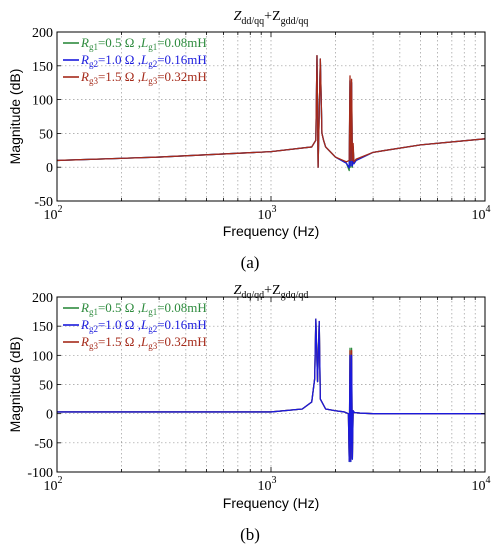  What do you see at coordinates (250, 534) in the screenshot?
I see `panel-label: (b)` at bounding box center [250, 534].